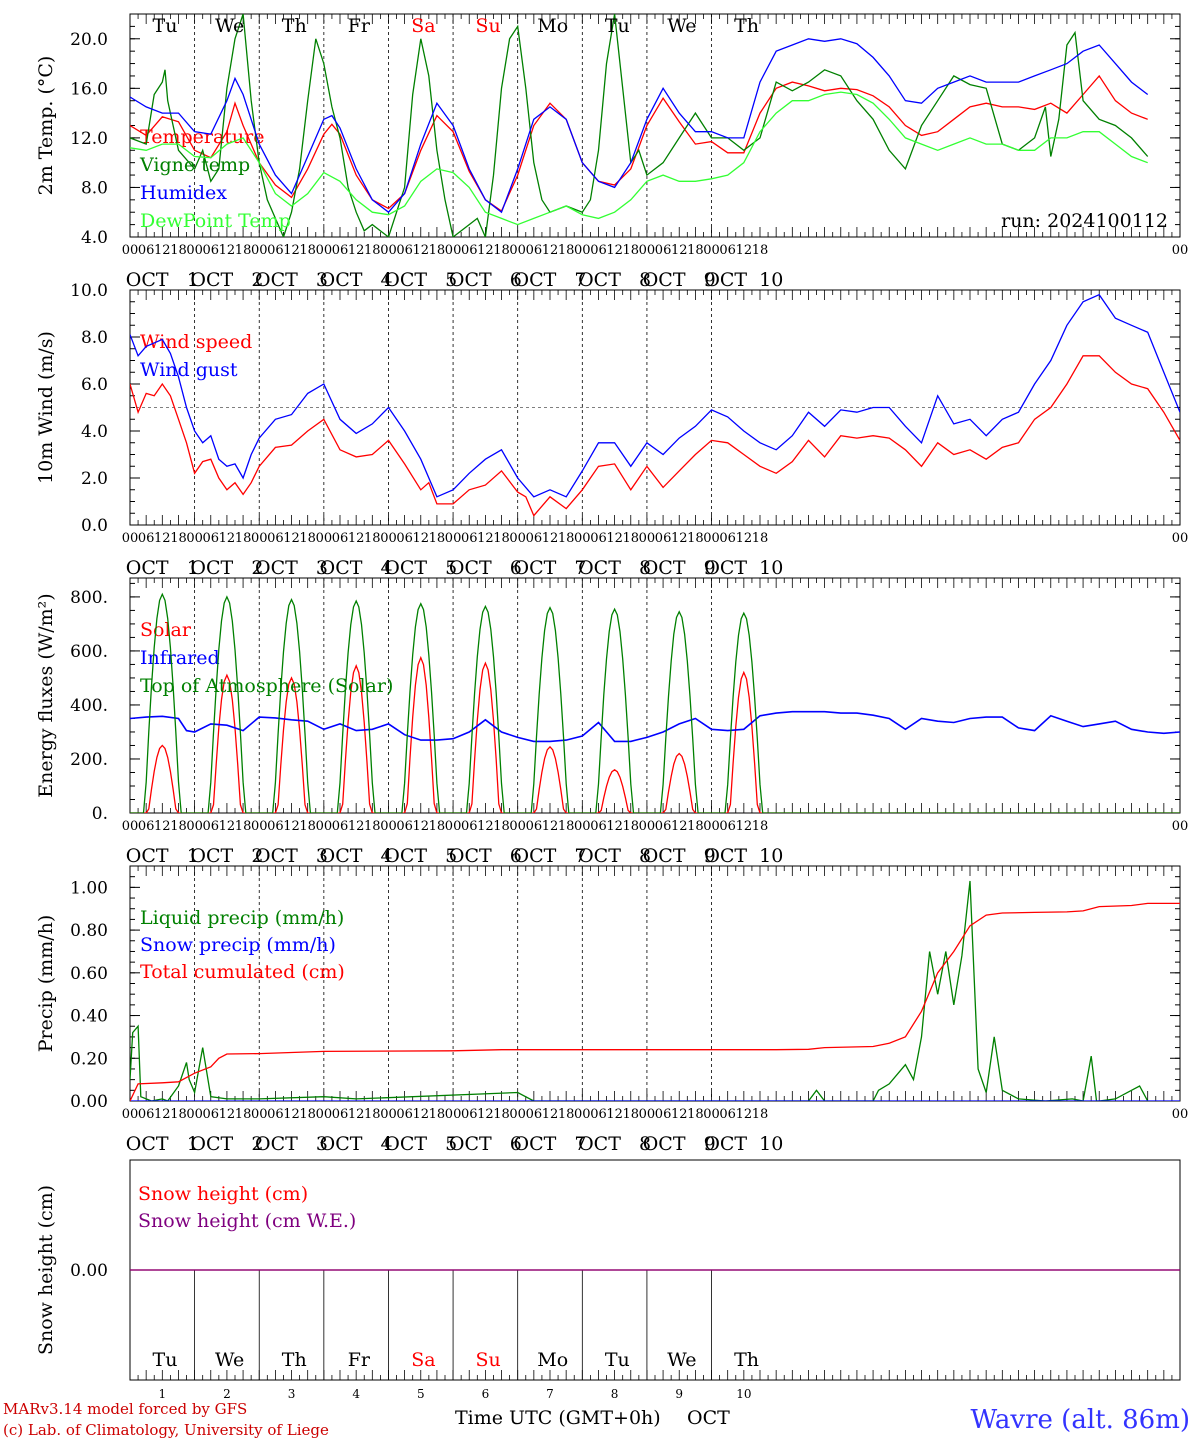 Image resolution: width=1194 pixels, height=1440 pixels. Describe the element at coordinates (94, 479) in the screenshot. I see `y-tick-label: 2.0` at that location.